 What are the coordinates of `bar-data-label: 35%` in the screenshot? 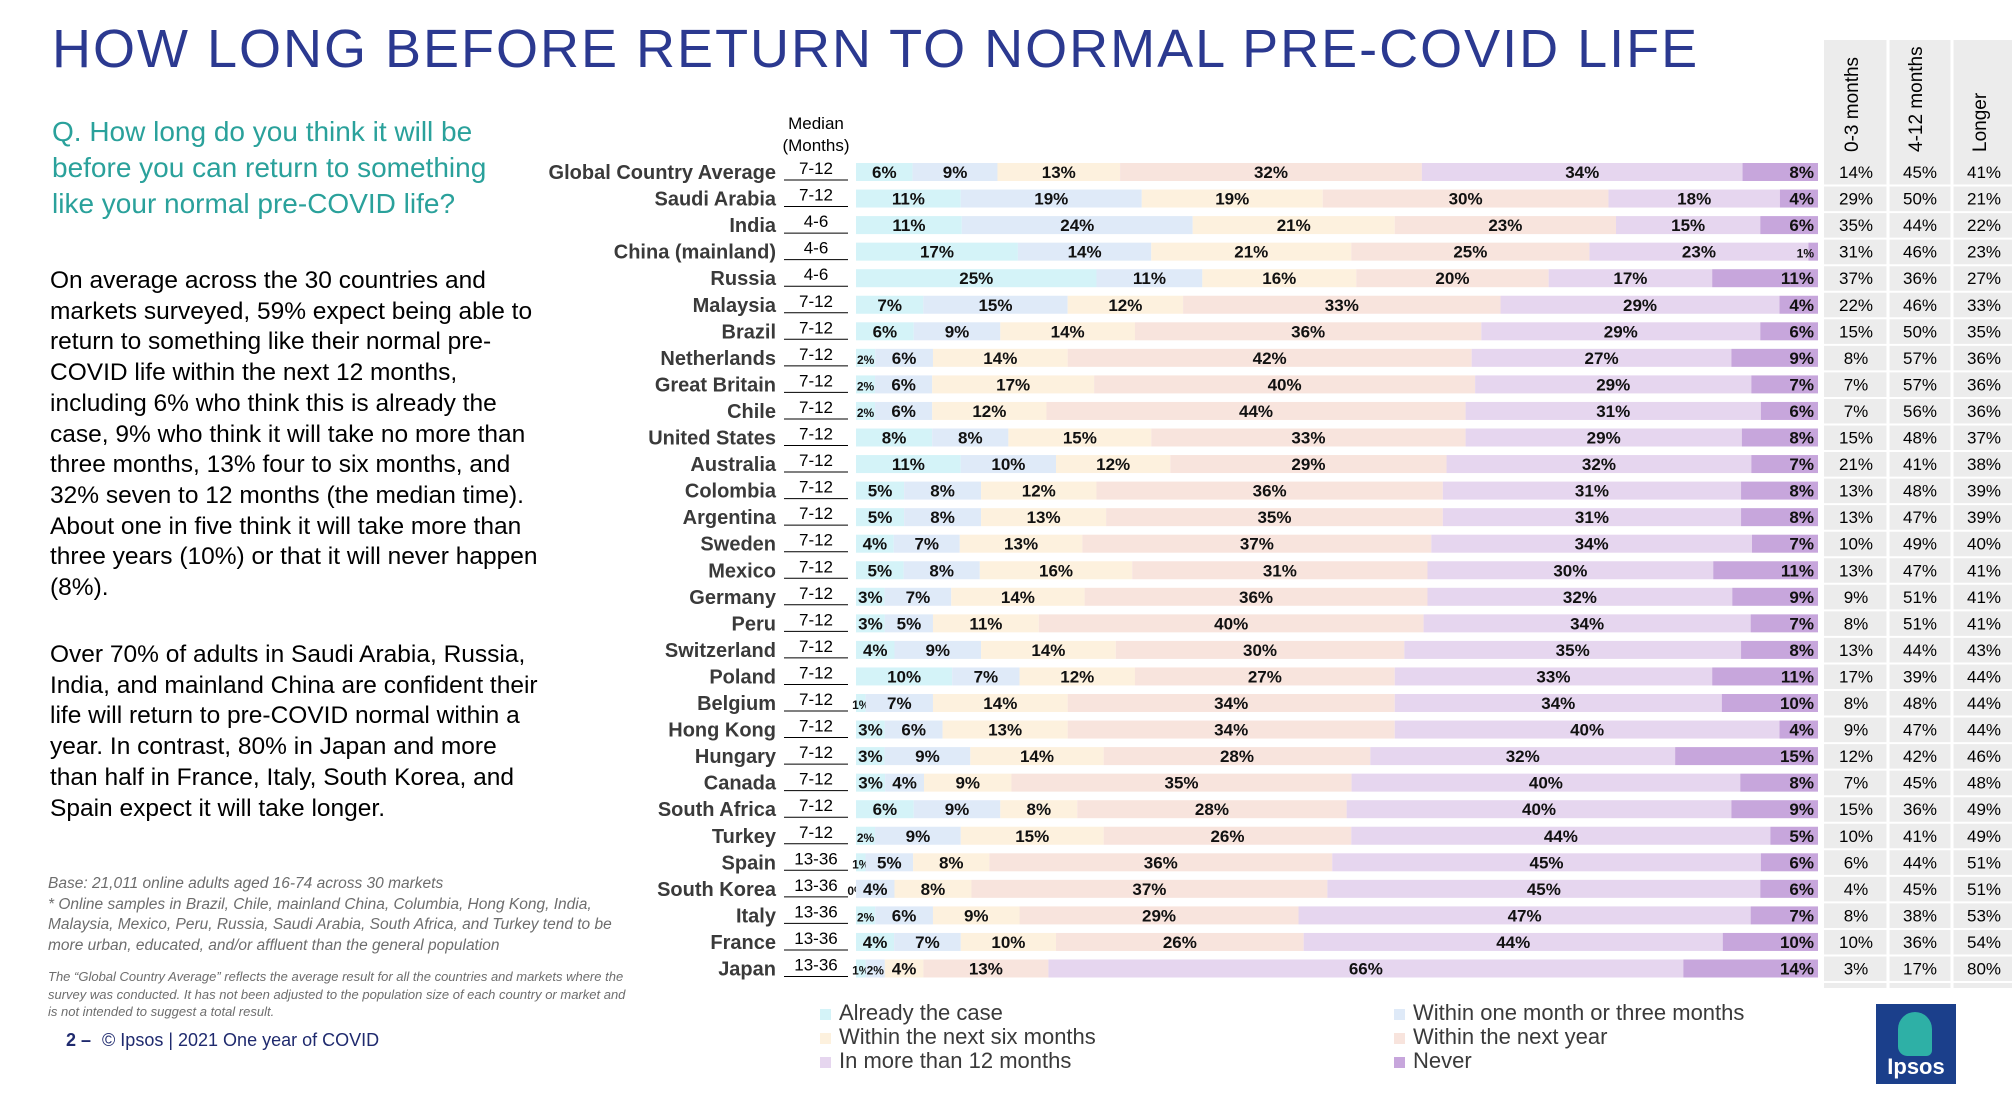 It's located at (1573, 650).